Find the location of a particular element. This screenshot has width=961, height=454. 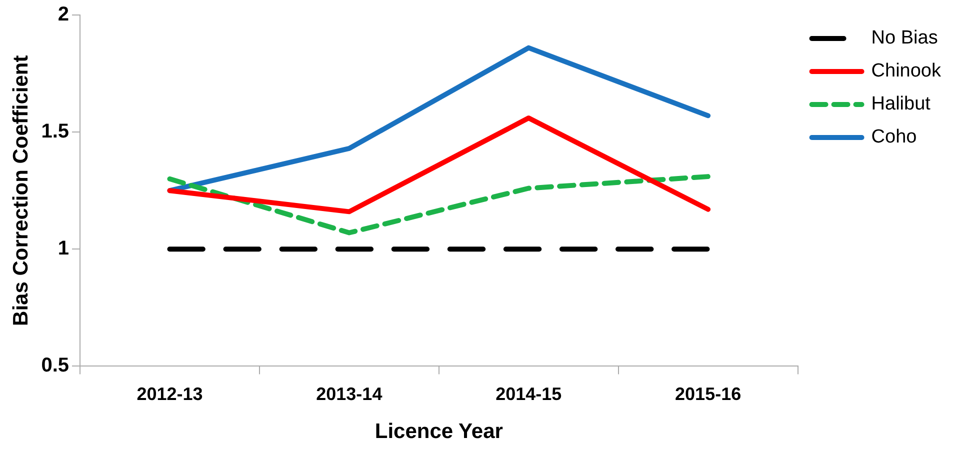

y-tick-label: 0.5 is located at coordinates (55, 365).